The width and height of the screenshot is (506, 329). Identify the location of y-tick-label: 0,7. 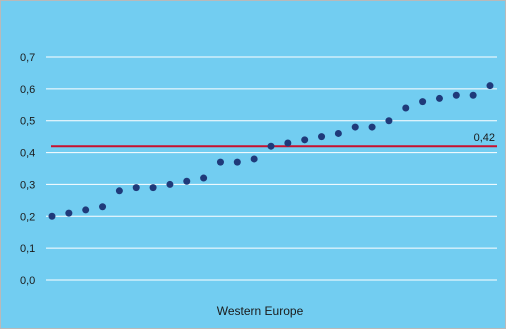
(27, 58).